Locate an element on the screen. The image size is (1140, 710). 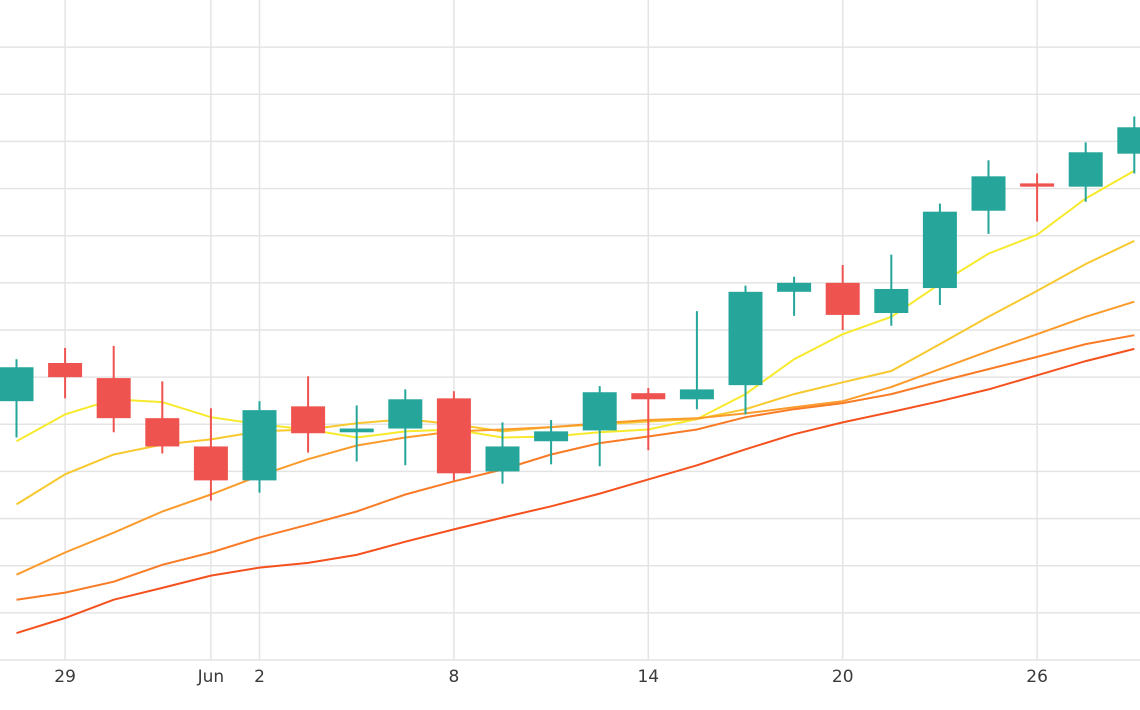
x-axis: 29 Jun 2 8 14 20 26 is located at coordinates (551, 677).